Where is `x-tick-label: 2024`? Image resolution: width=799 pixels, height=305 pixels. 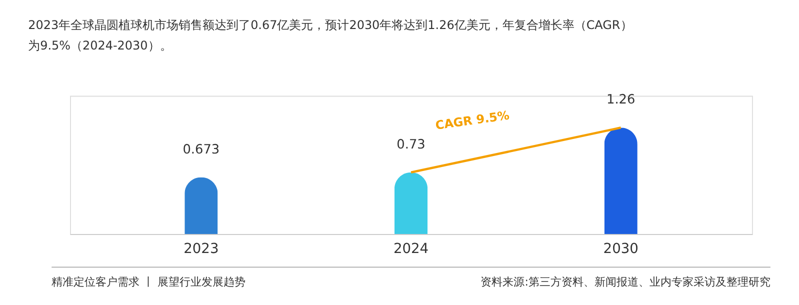
x-tick-label: 2024 is located at coordinates (411, 248).